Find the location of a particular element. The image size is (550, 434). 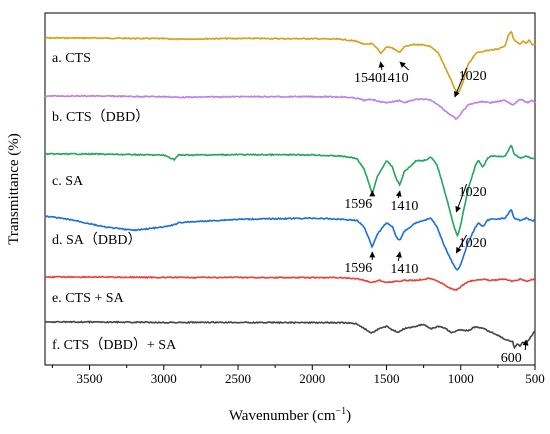

series-label-e: e. CTS + SA is located at coordinates (88, 298).